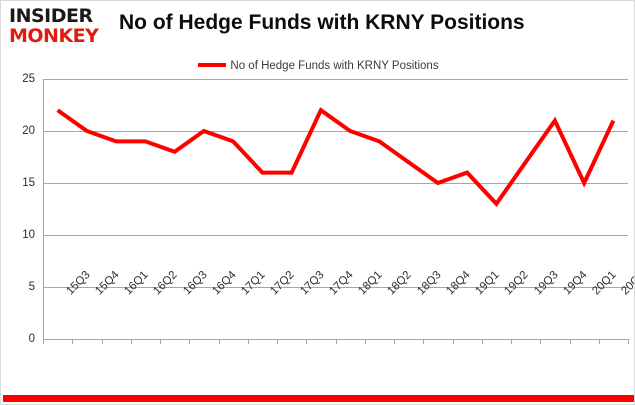  What do you see at coordinates (546, 283) in the screenshot?
I see `x-axis-tick-label: 19Q3` at bounding box center [546, 283].